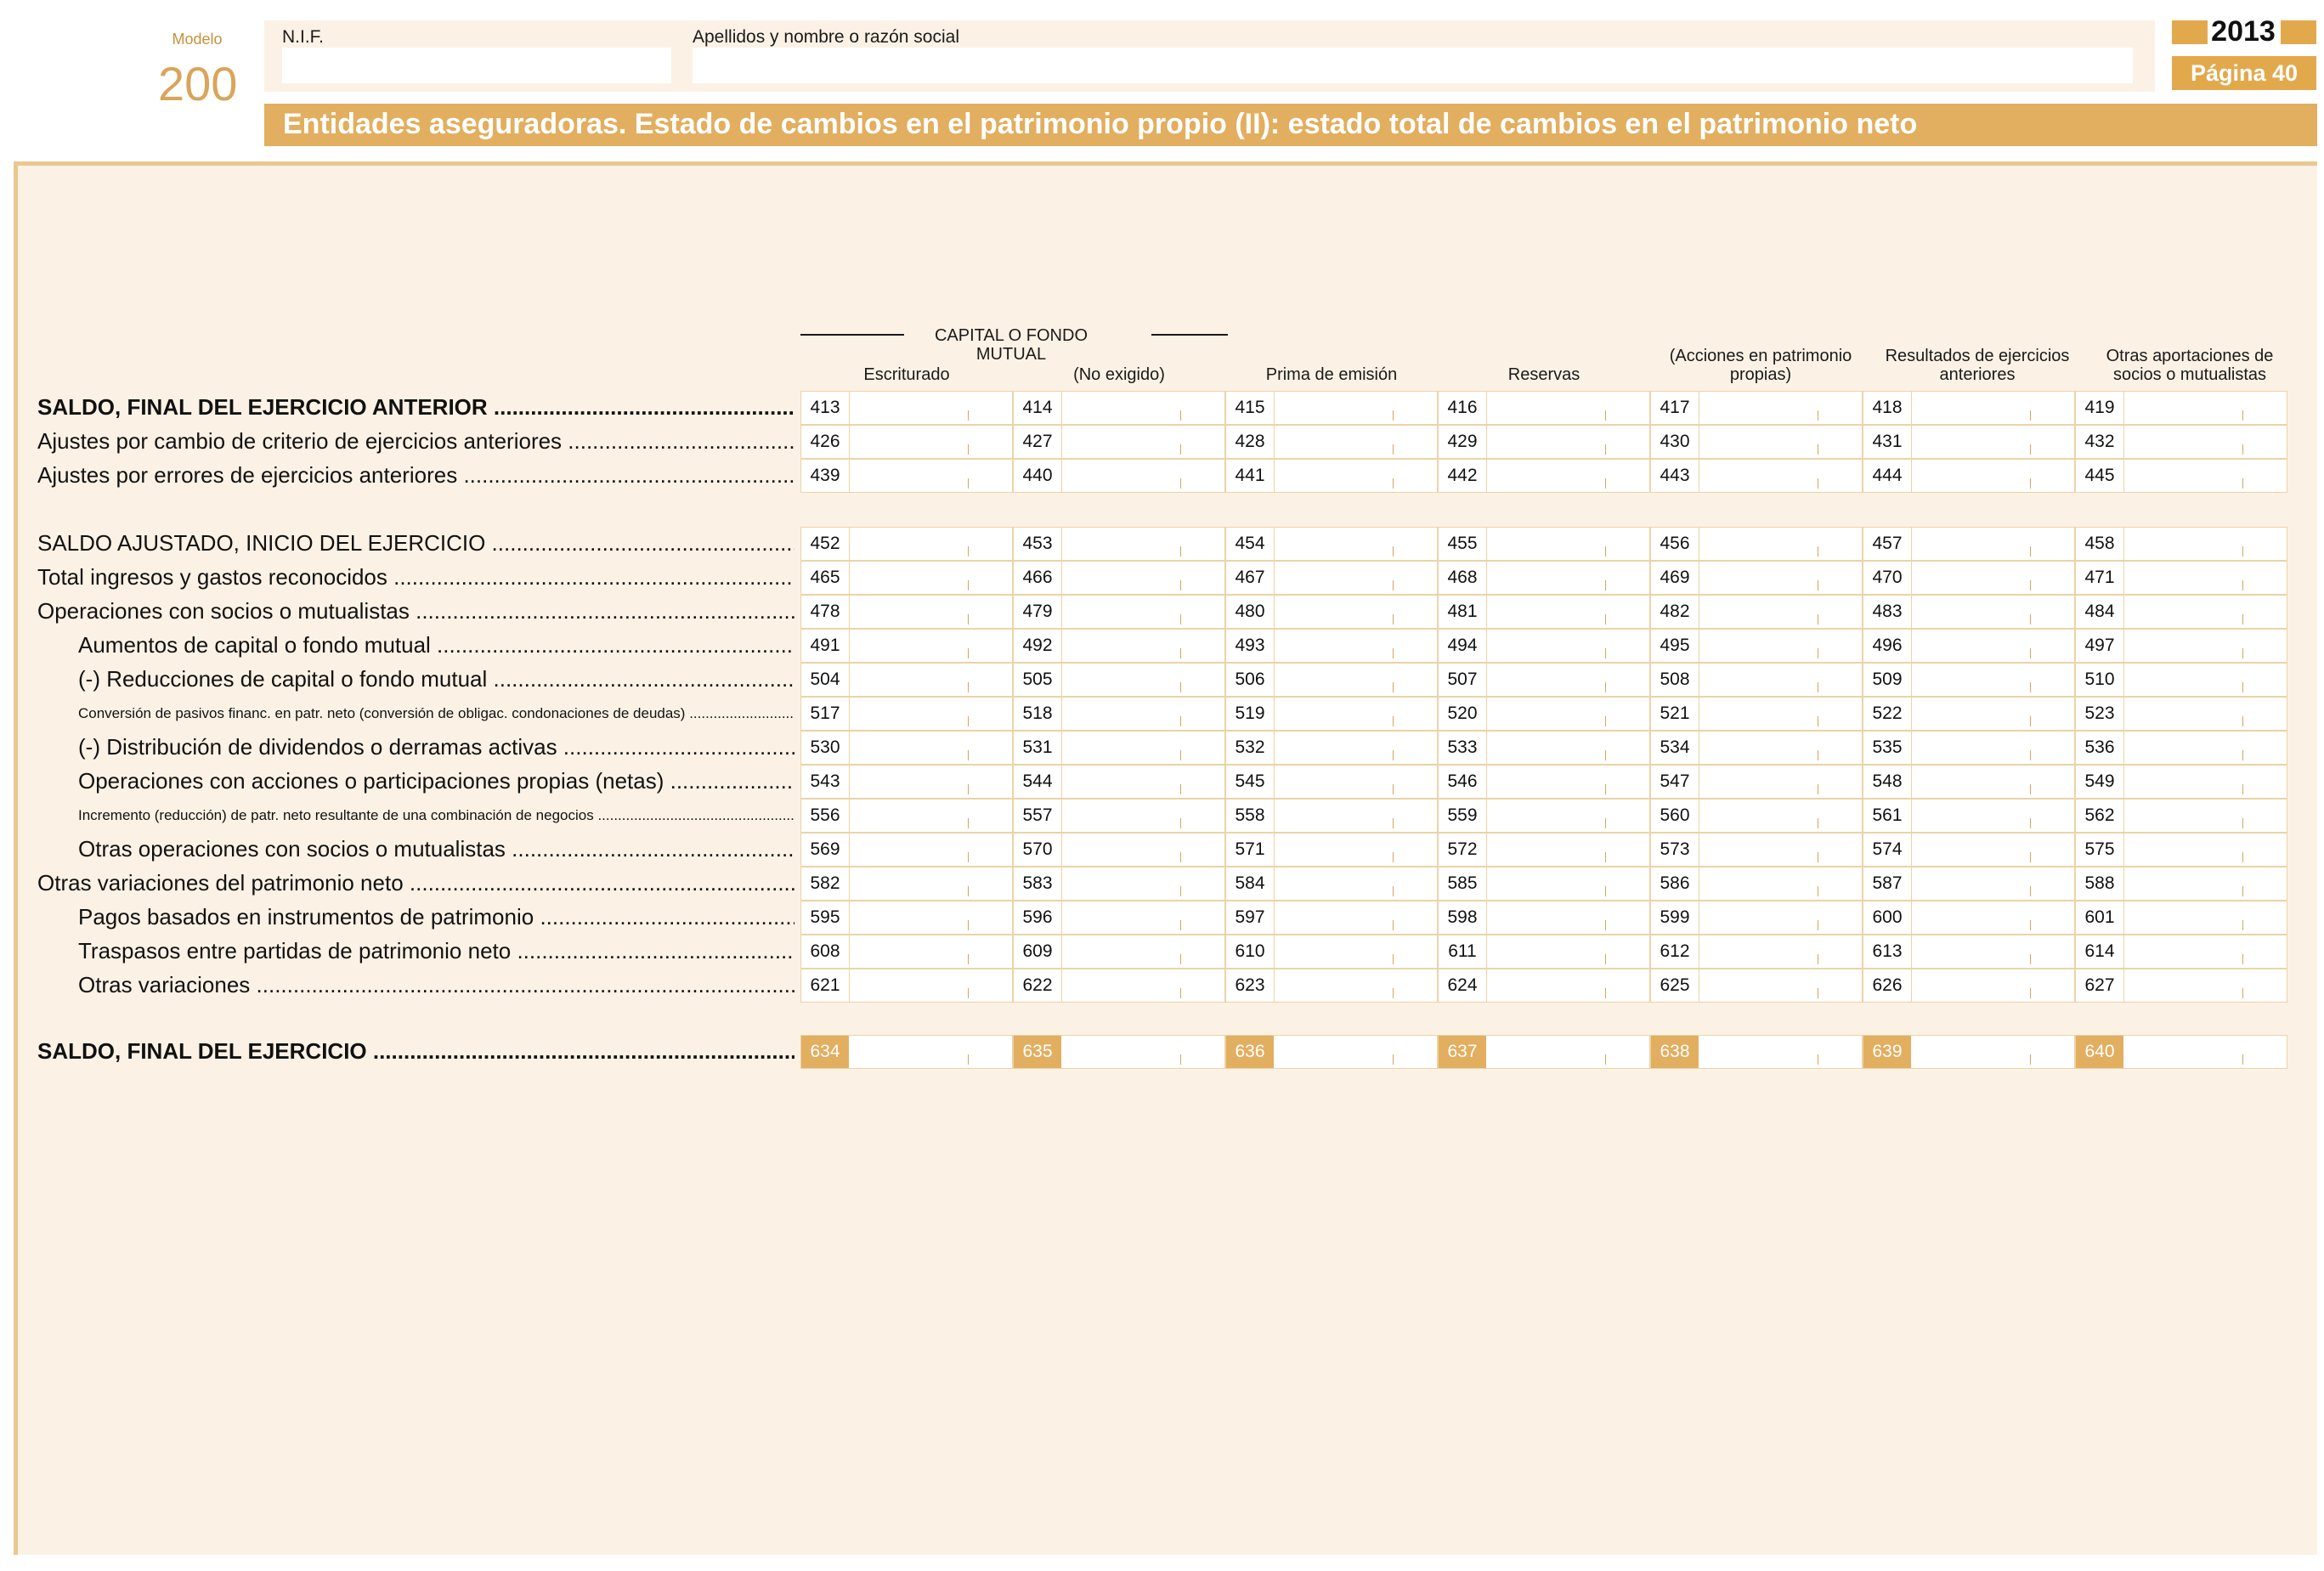 This screenshot has height=1571, width=2324. Describe the element at coordinates (1756, 714) in the screenshot. I see `amount-field: 521` at that location.